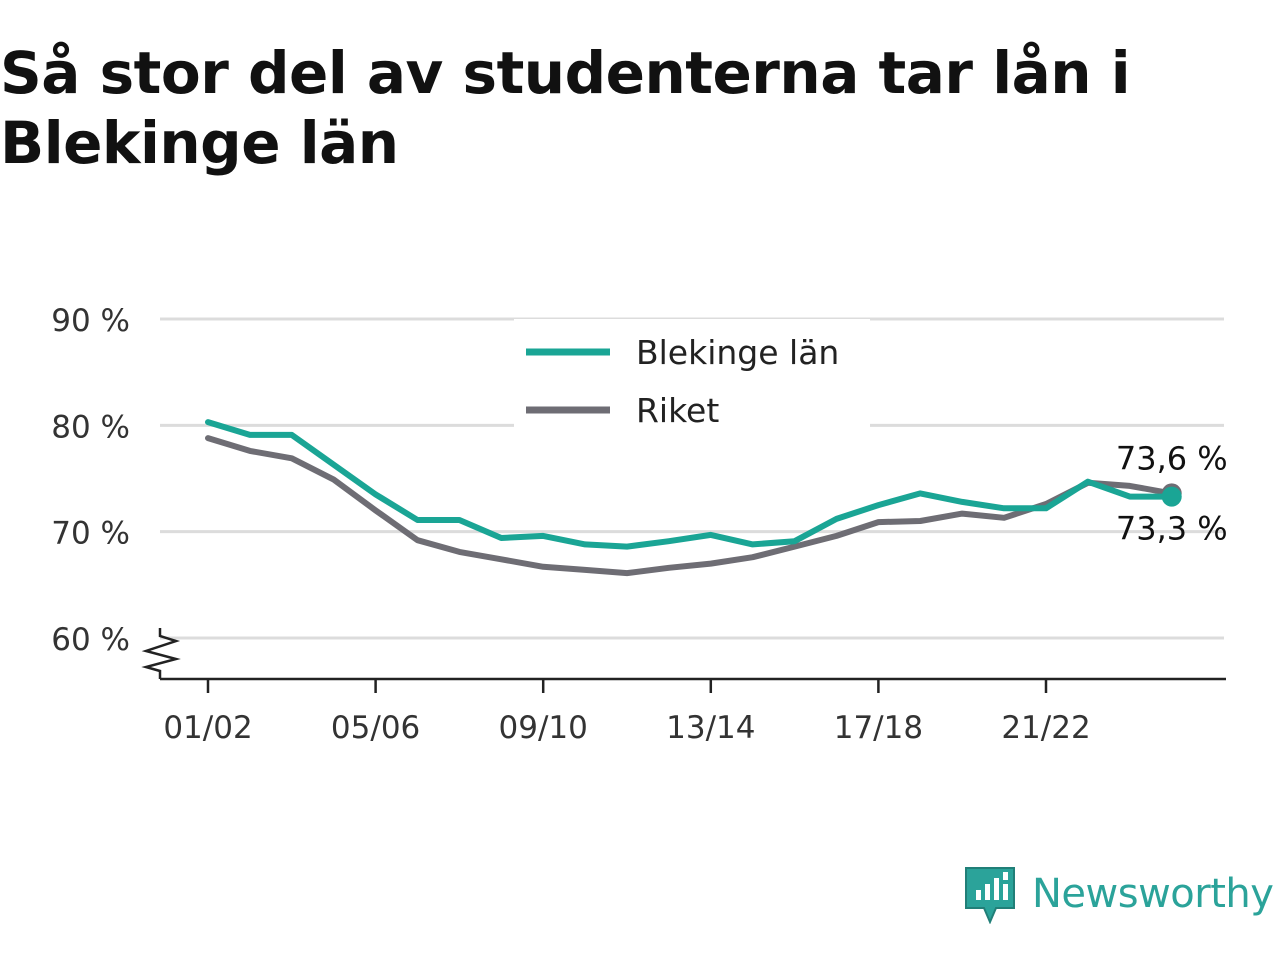 This screenshot has height=960, width=1280. Describe the element at coordinates (710, 728) in the screenshot. I see `x-tick-label: 13/14` at that location.